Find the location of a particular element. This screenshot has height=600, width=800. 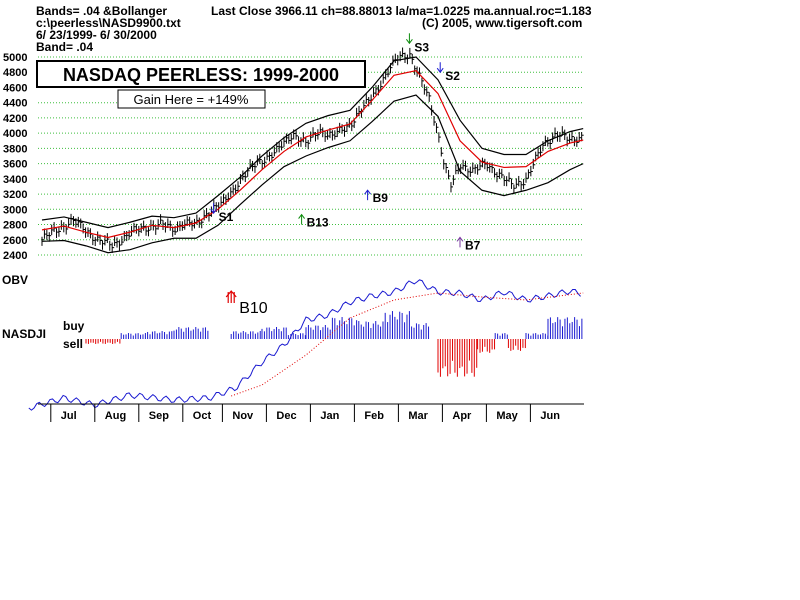

signal-b13: B13 is located at coordinates (313, 221).